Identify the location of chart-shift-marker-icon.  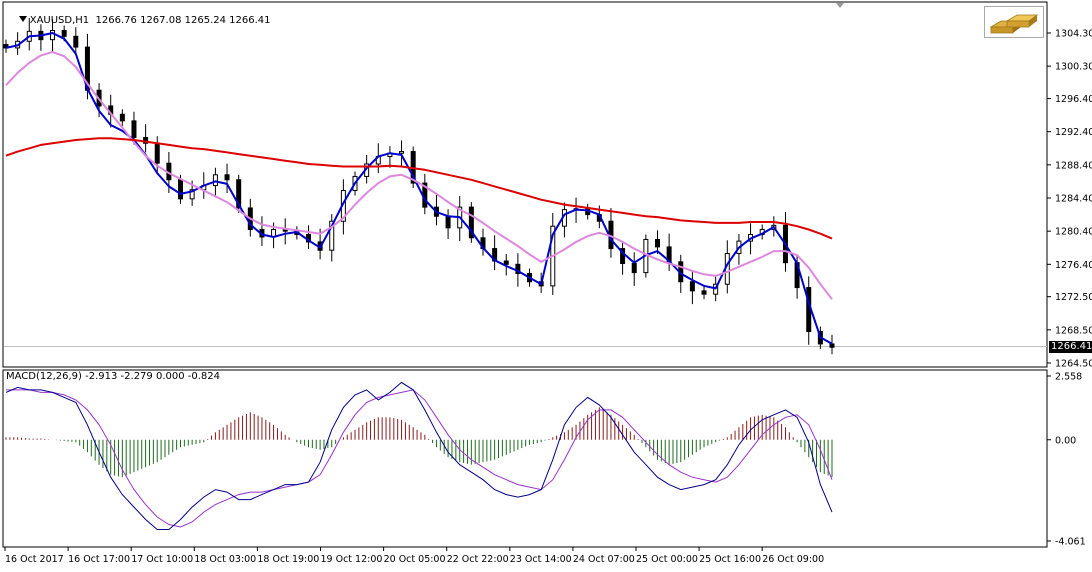
(840, 5).